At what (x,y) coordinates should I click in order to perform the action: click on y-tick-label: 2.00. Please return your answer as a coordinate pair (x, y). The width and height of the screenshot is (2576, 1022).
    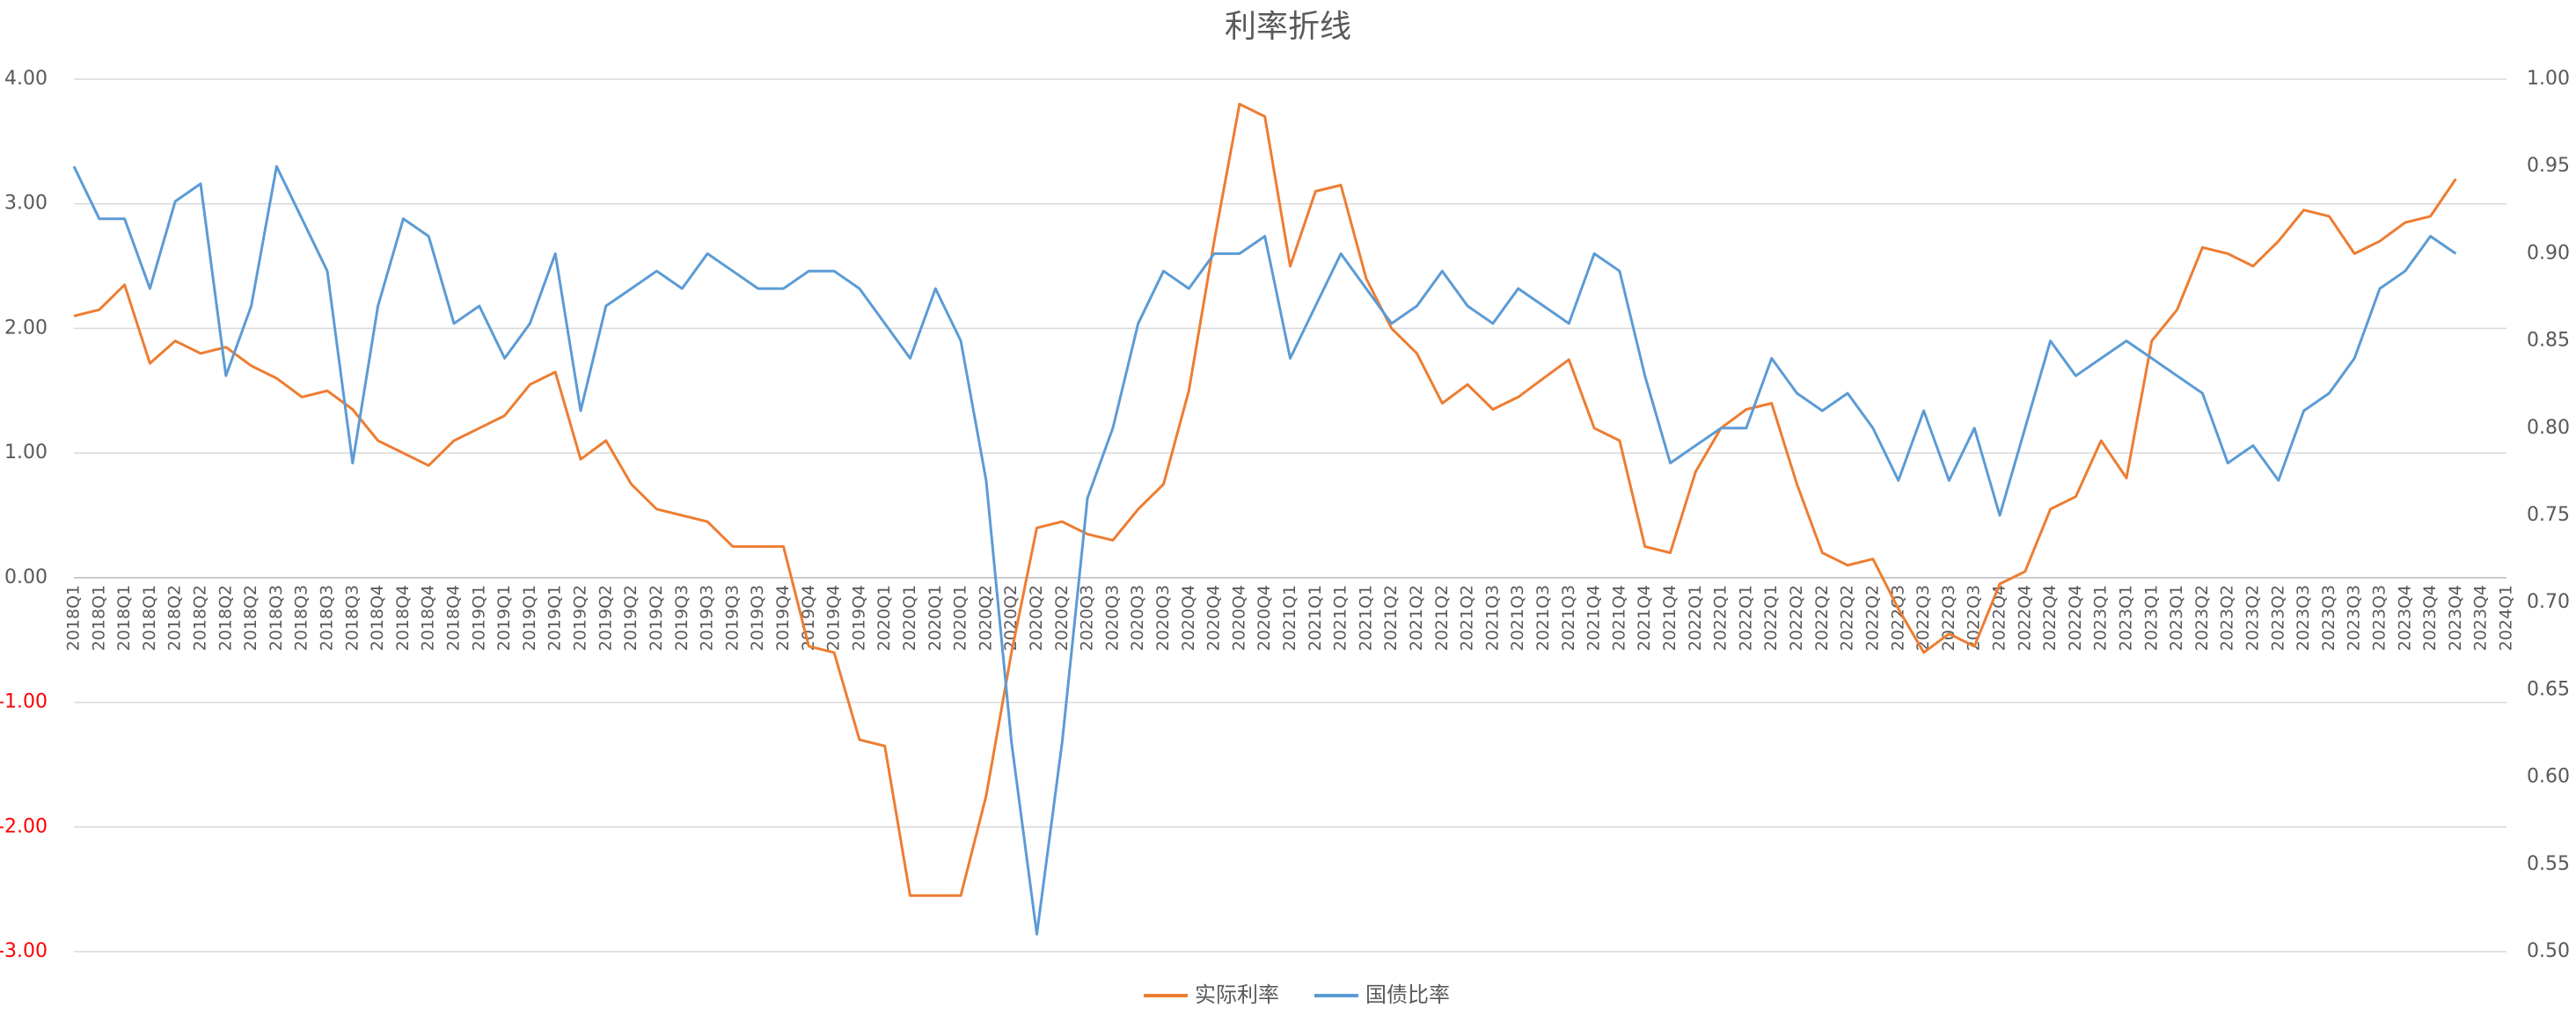
    Looking at the image, I should click on (26, 328).